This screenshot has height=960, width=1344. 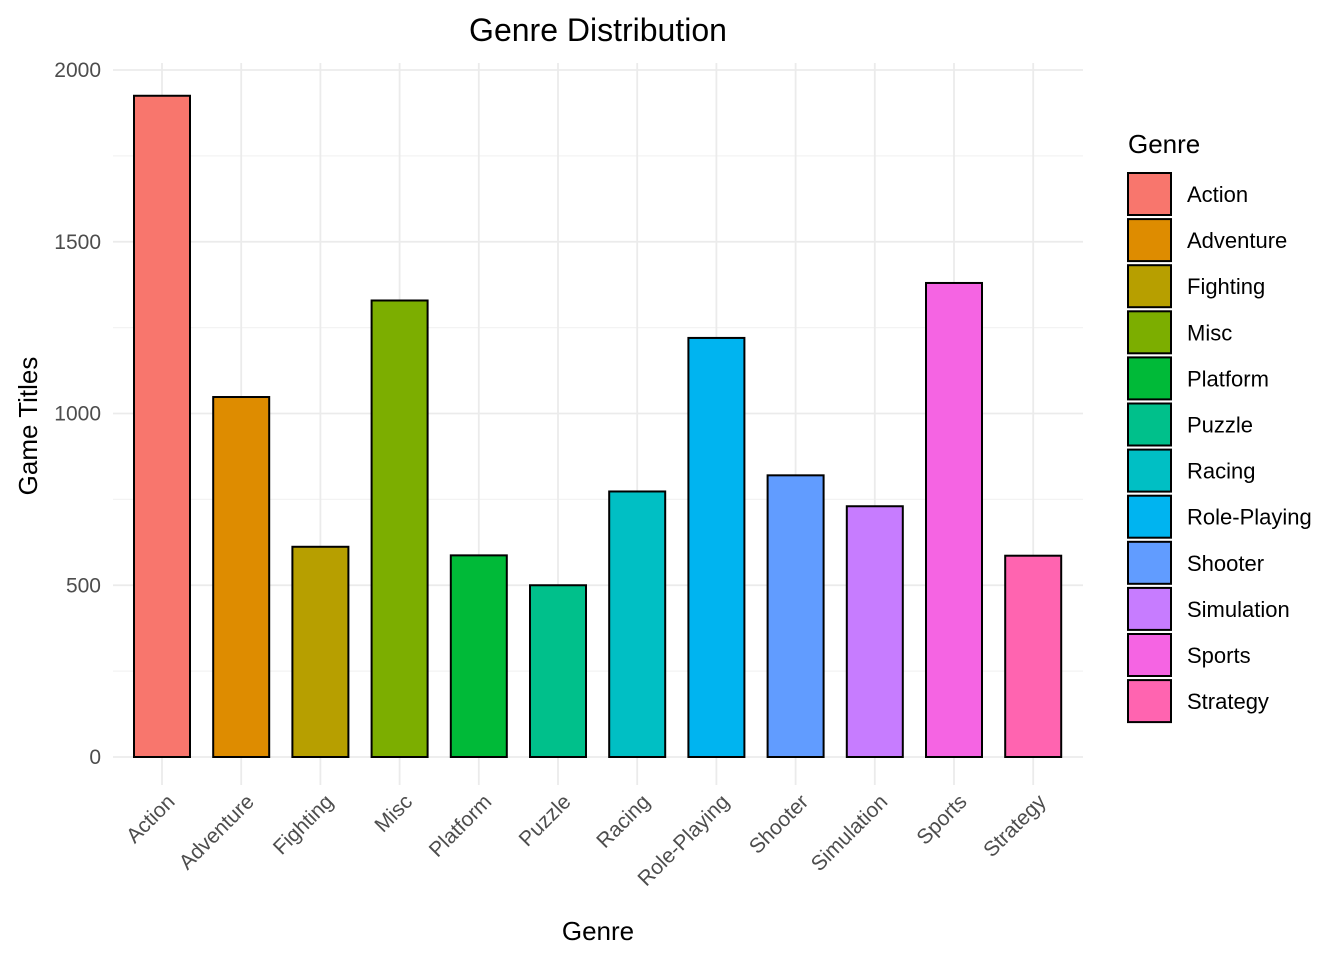 What do you see at coordinates (1149, 378) in the screenshot?
I see `legend-key-platform` at bounding box center [1149, 378].